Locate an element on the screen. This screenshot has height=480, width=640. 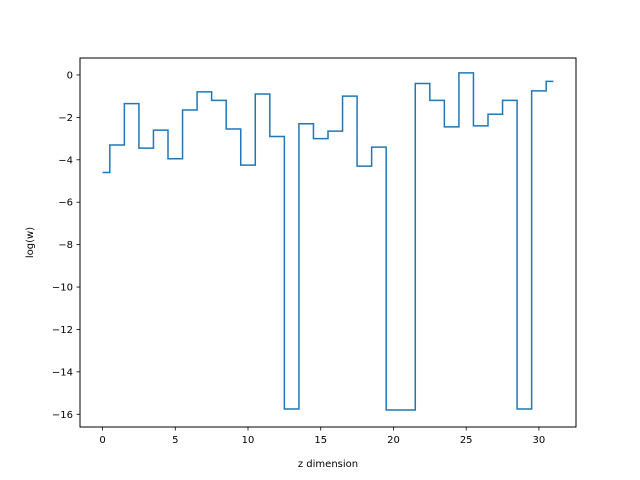
y-axis-label: log(w) is located at coordinates (30, 242).